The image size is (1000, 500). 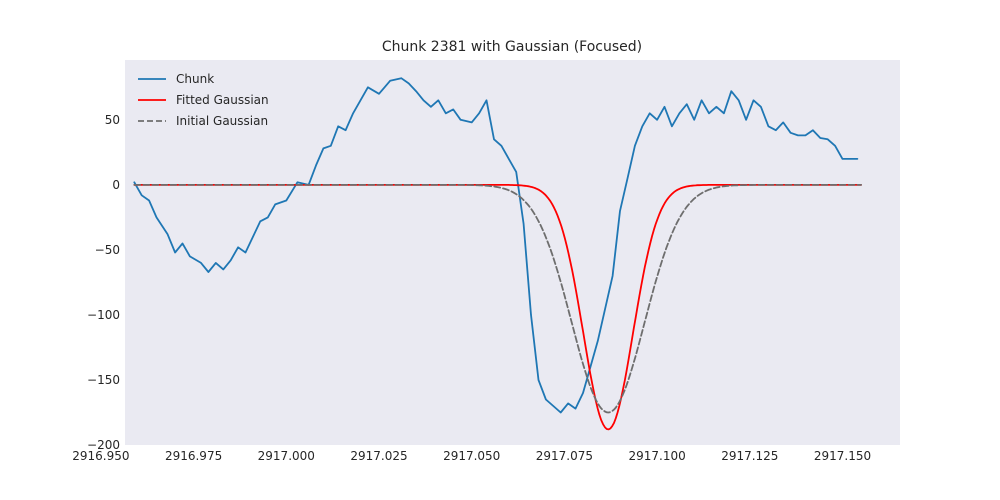 I want to click on chart-title: Chunk 2381 with Gaussian (Focused), so click(x=512, y=47).